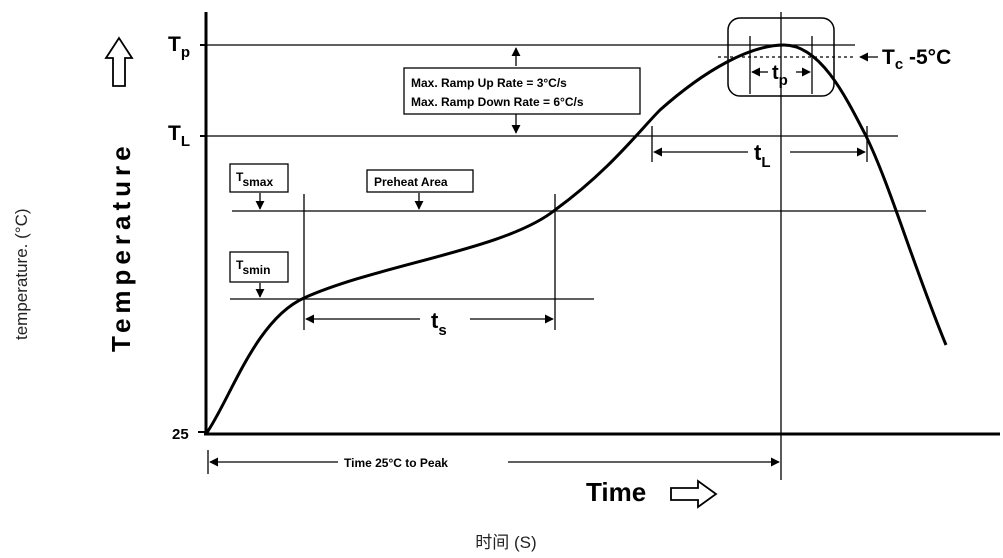 This screenshot has height=558, width=1003. I want to click on tsmax-label: Tsmax, so click(254, 179).